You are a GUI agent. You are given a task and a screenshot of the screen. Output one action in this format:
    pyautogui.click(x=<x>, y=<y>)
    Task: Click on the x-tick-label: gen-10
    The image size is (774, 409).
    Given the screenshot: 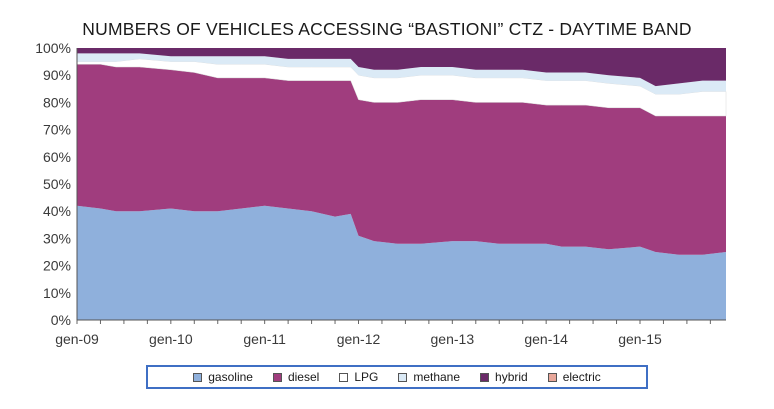 What is the action you would take?
    pyautogui.click(x=171, y=339)
    